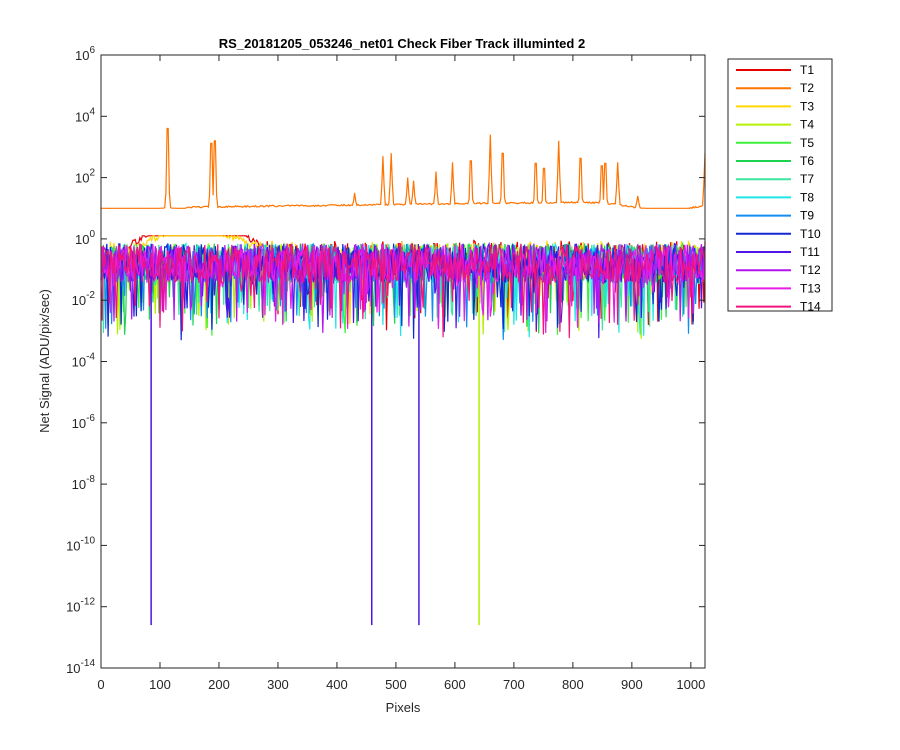 The height and width of the screenshot is (750, 900). What do you see at coordinates (403, 168) in the screenshot?
I see `series-line-T2` at bounding box center [403, 168].